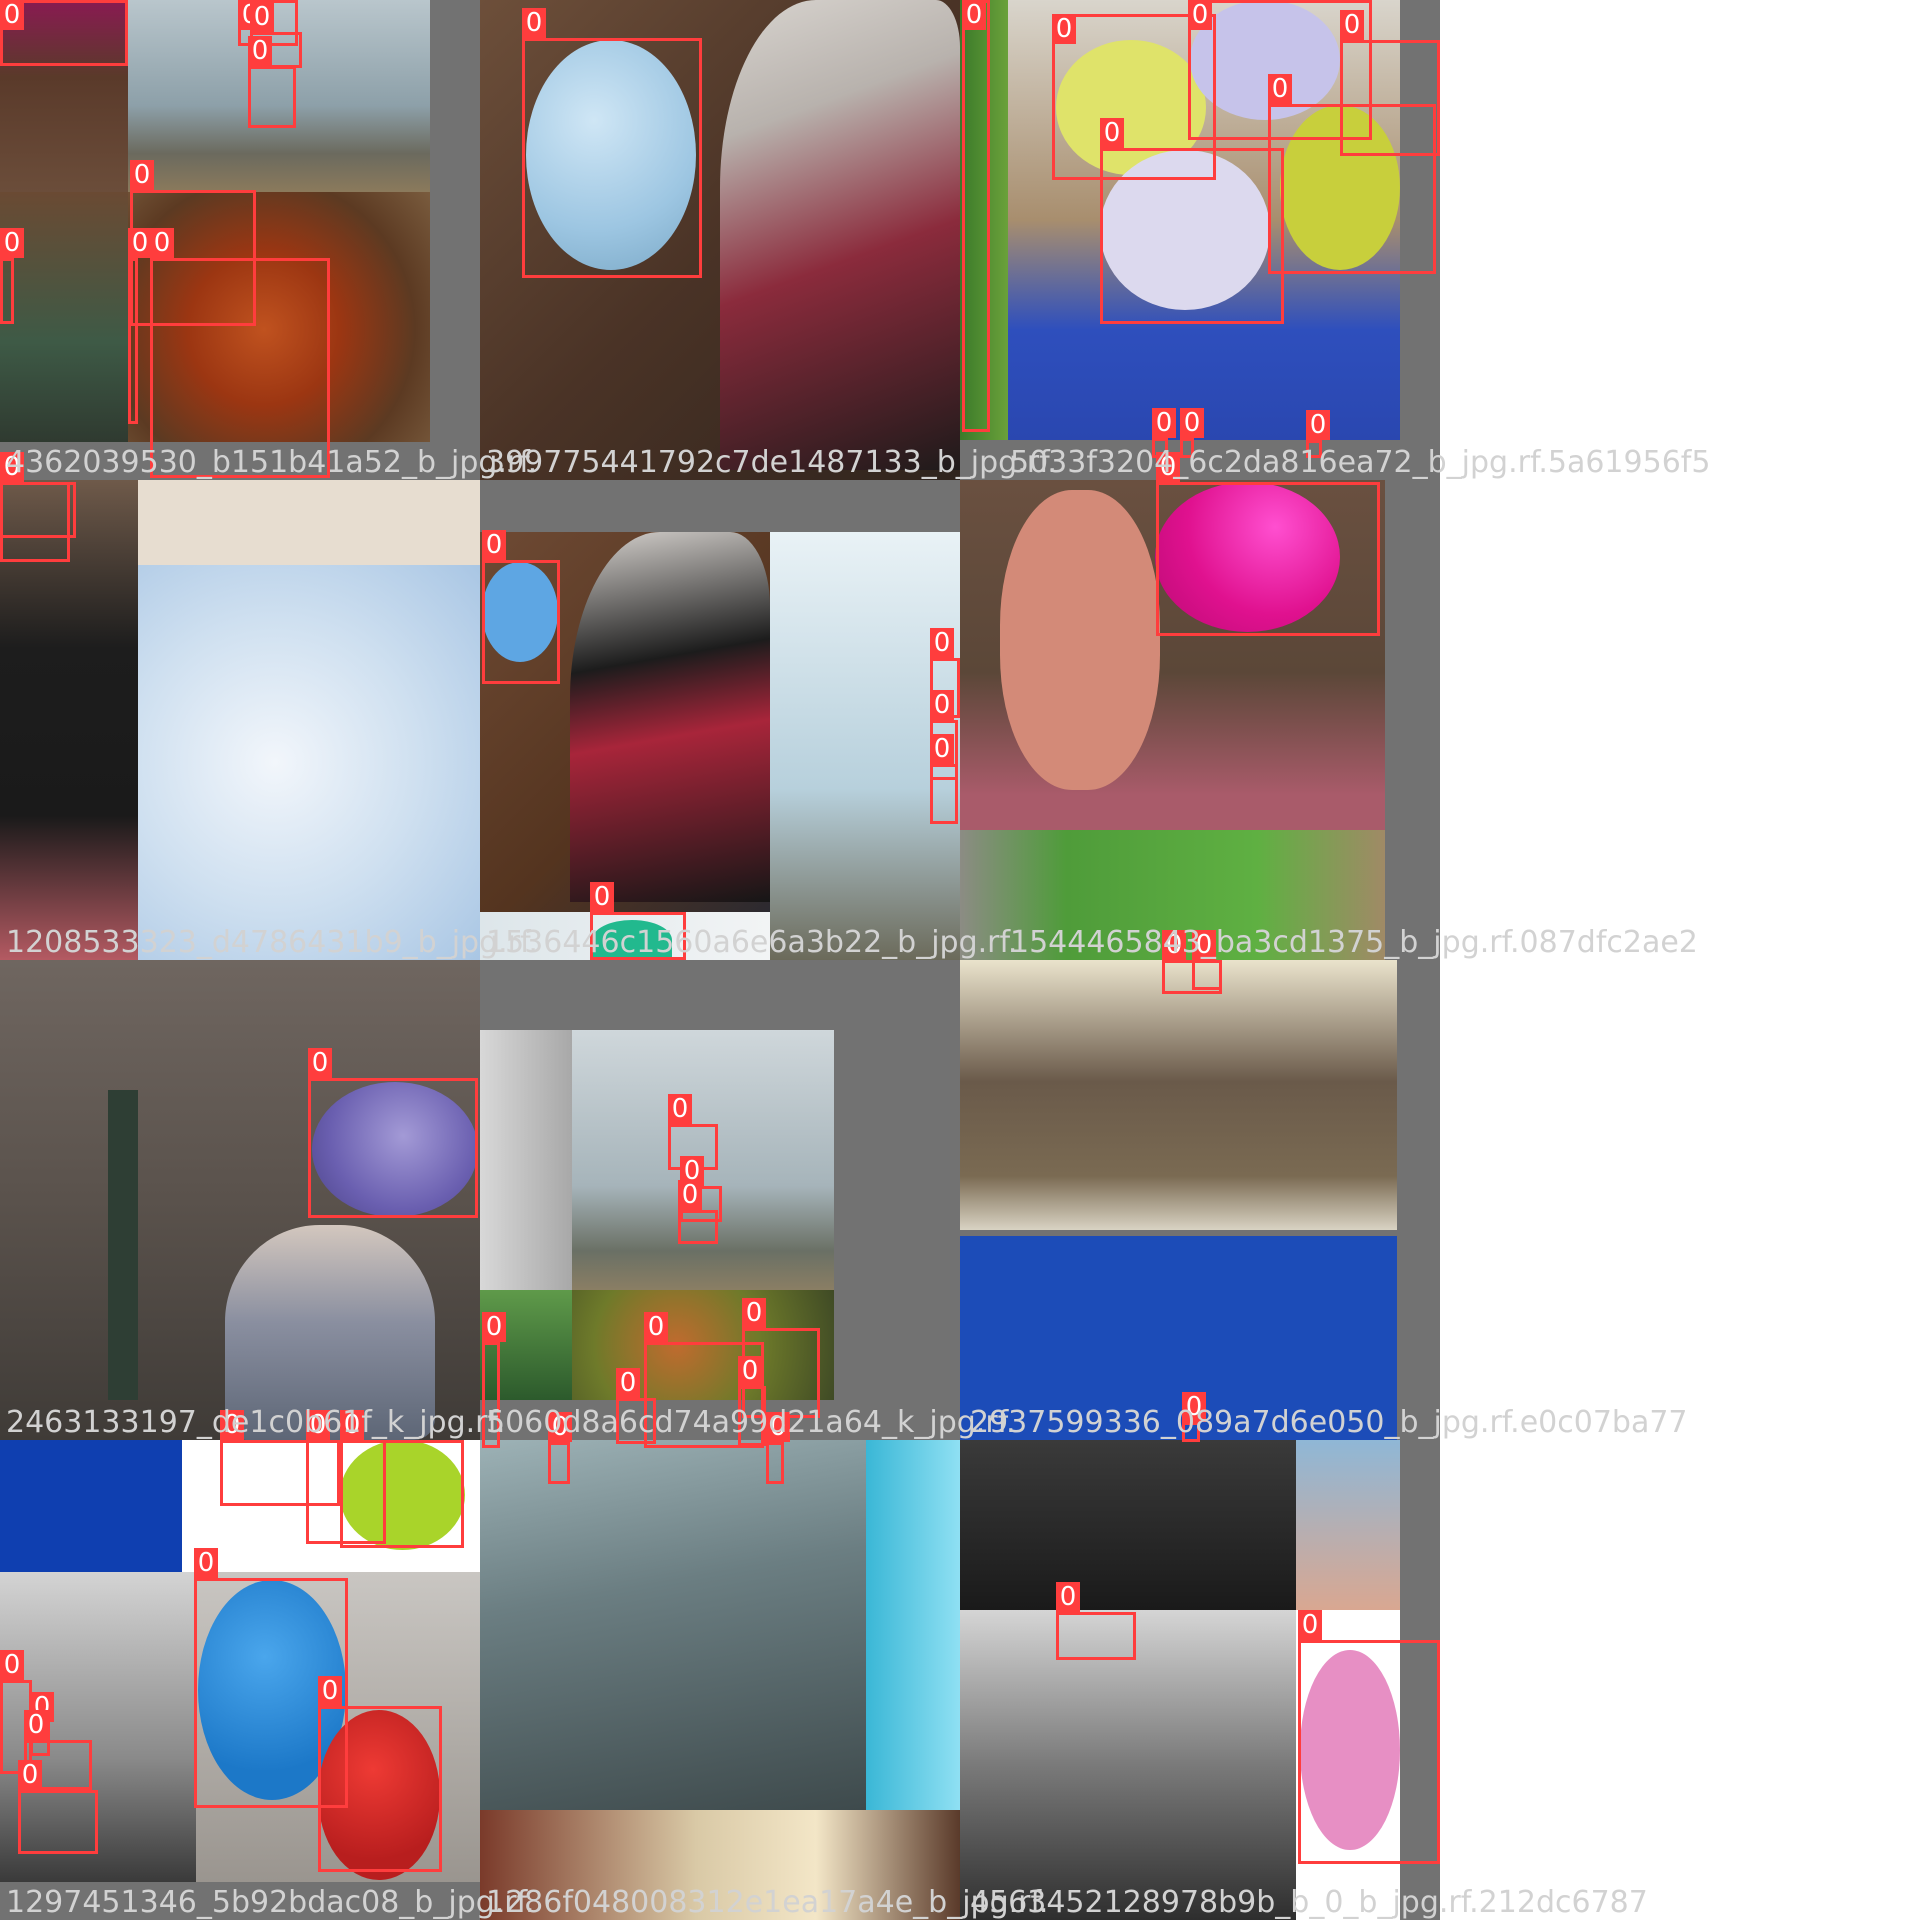 This screenshot has height=1920, width=1920. What do you see at coordinates (767, 1902) in the screenshot?
I see `image-filename: 1286f048008312e1ea17a4e_b_jpg.rf.` at bounding box center [767, 1902].